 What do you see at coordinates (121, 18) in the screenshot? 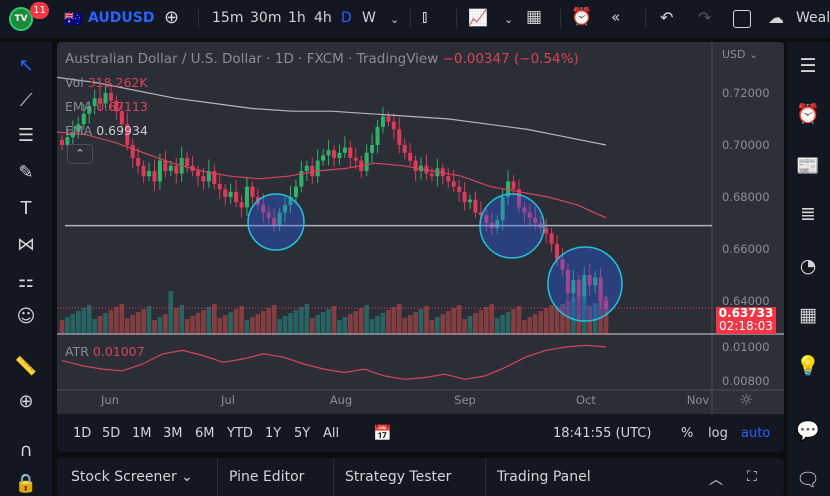
I see `symbol-button: AUDUSD` at bounding box center [121, 18].